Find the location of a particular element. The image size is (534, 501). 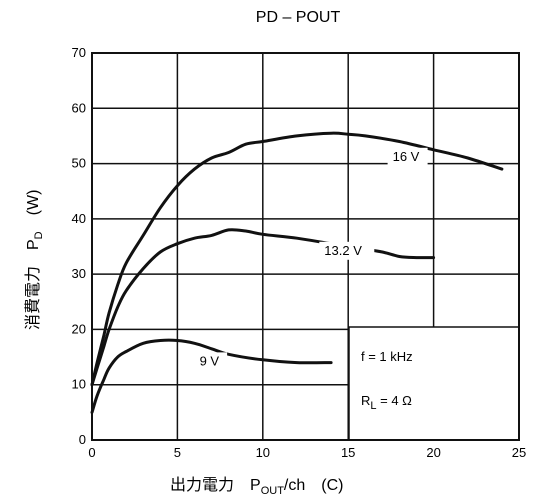

y-tick-label: 70 is located at coordinates (79, 52).